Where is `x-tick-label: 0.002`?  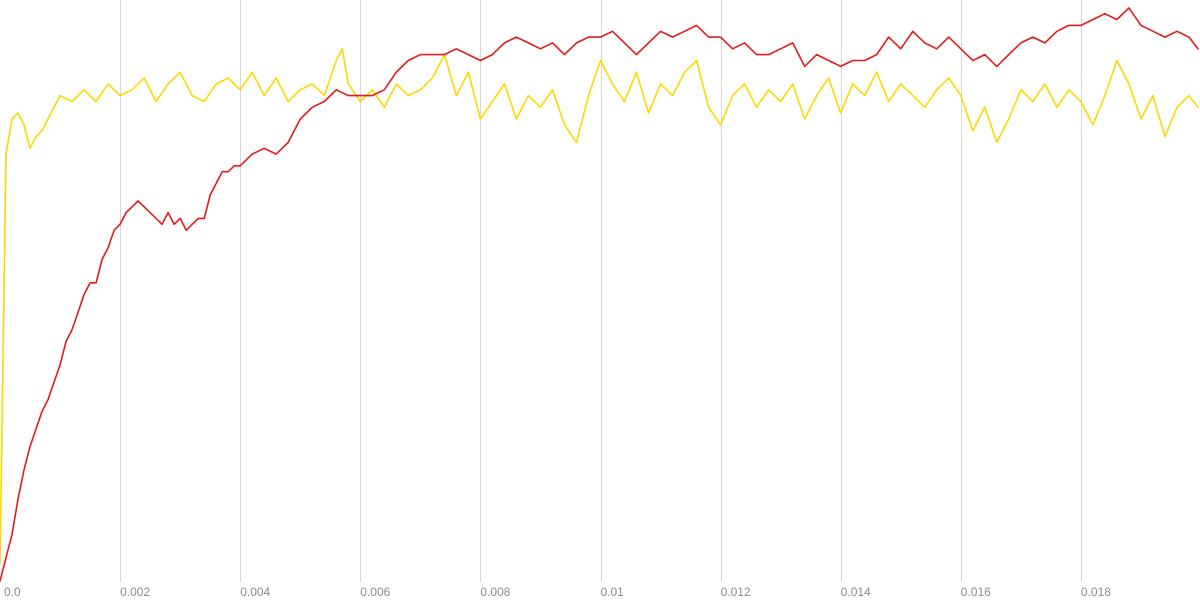
x-tick-label: 0.002 is located at coordinates (135, 592).